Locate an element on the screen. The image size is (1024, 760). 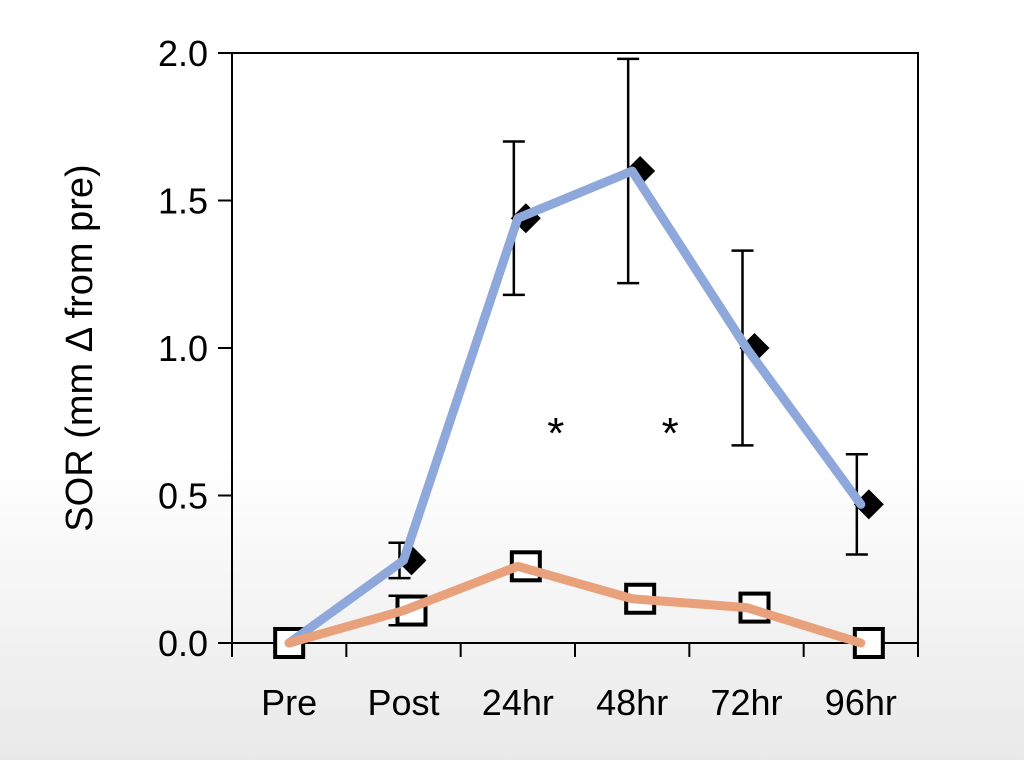
x-tick-label: 72hr is located at coordinates (746, 702).